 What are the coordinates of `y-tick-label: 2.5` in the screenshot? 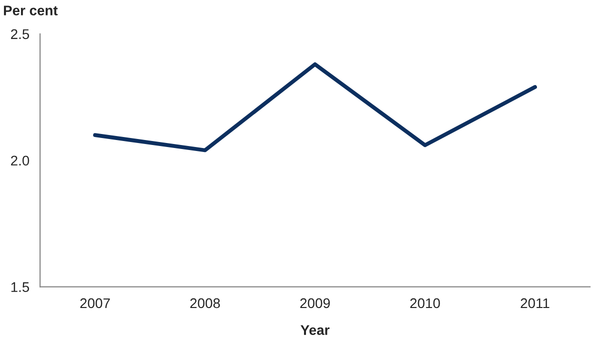 It's located at (20, 34).